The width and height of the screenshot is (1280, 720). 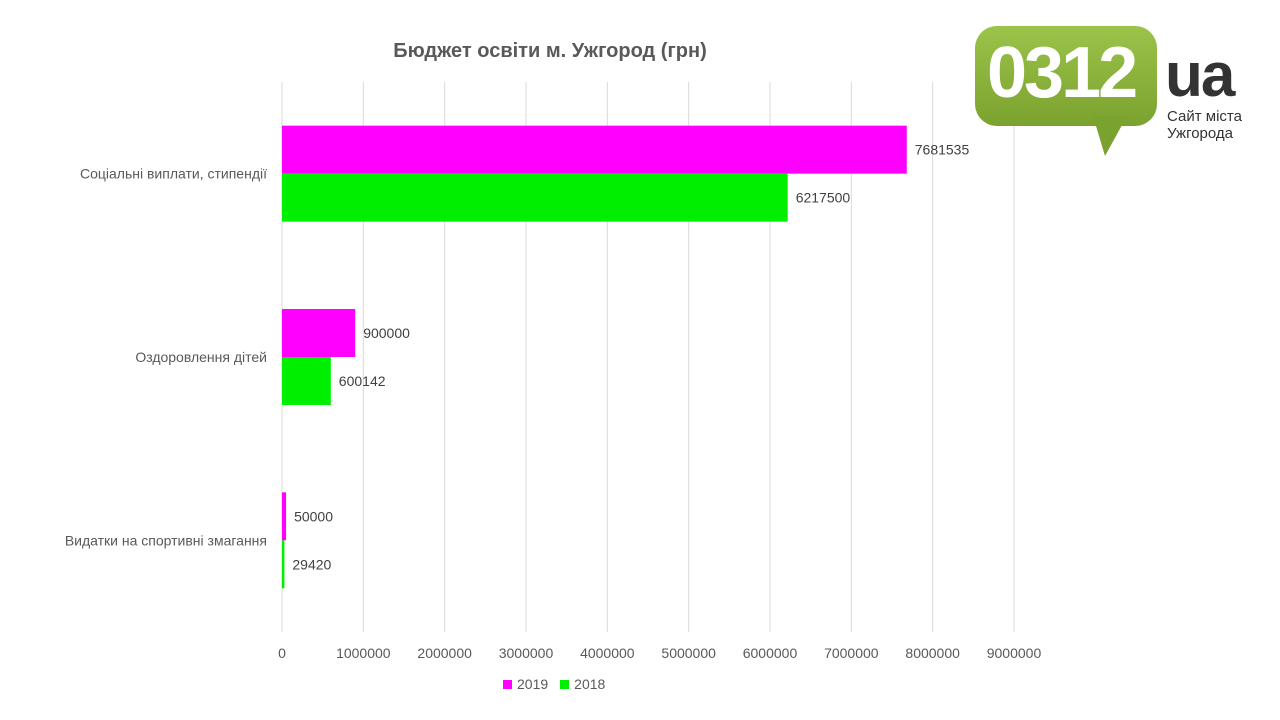 What do you see at coordinates (201, 357) in the screenshot?
I see `category-label: Оздоровлення дітей` at bounding box center [201, 357].